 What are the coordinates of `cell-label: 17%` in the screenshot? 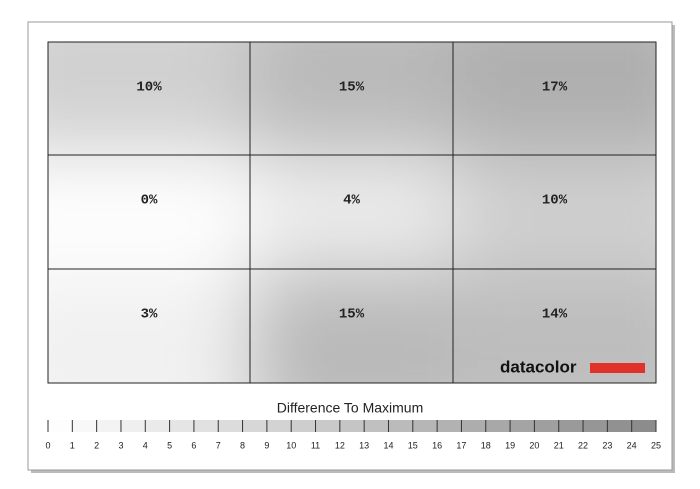 It's located at (555, 88).